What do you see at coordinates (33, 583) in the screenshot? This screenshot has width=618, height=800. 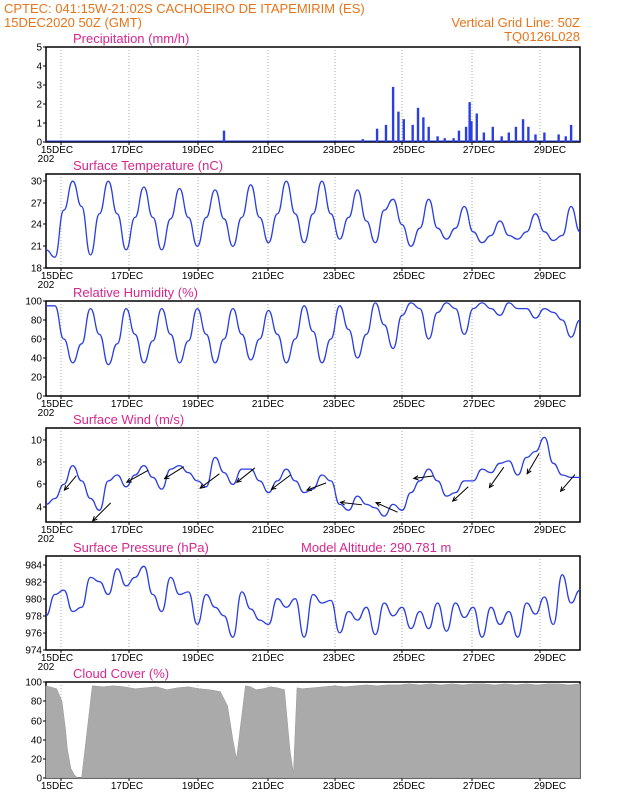 I see `y-tick-label: 982` at bounding box center [33, 583].